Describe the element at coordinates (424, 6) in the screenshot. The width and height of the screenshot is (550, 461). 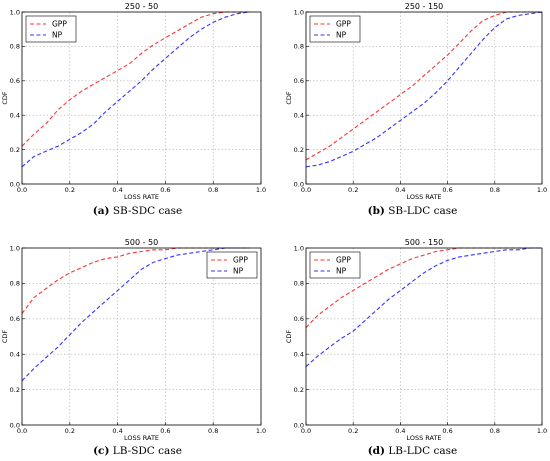
I see `chart-title: 250 - 150` at that location.